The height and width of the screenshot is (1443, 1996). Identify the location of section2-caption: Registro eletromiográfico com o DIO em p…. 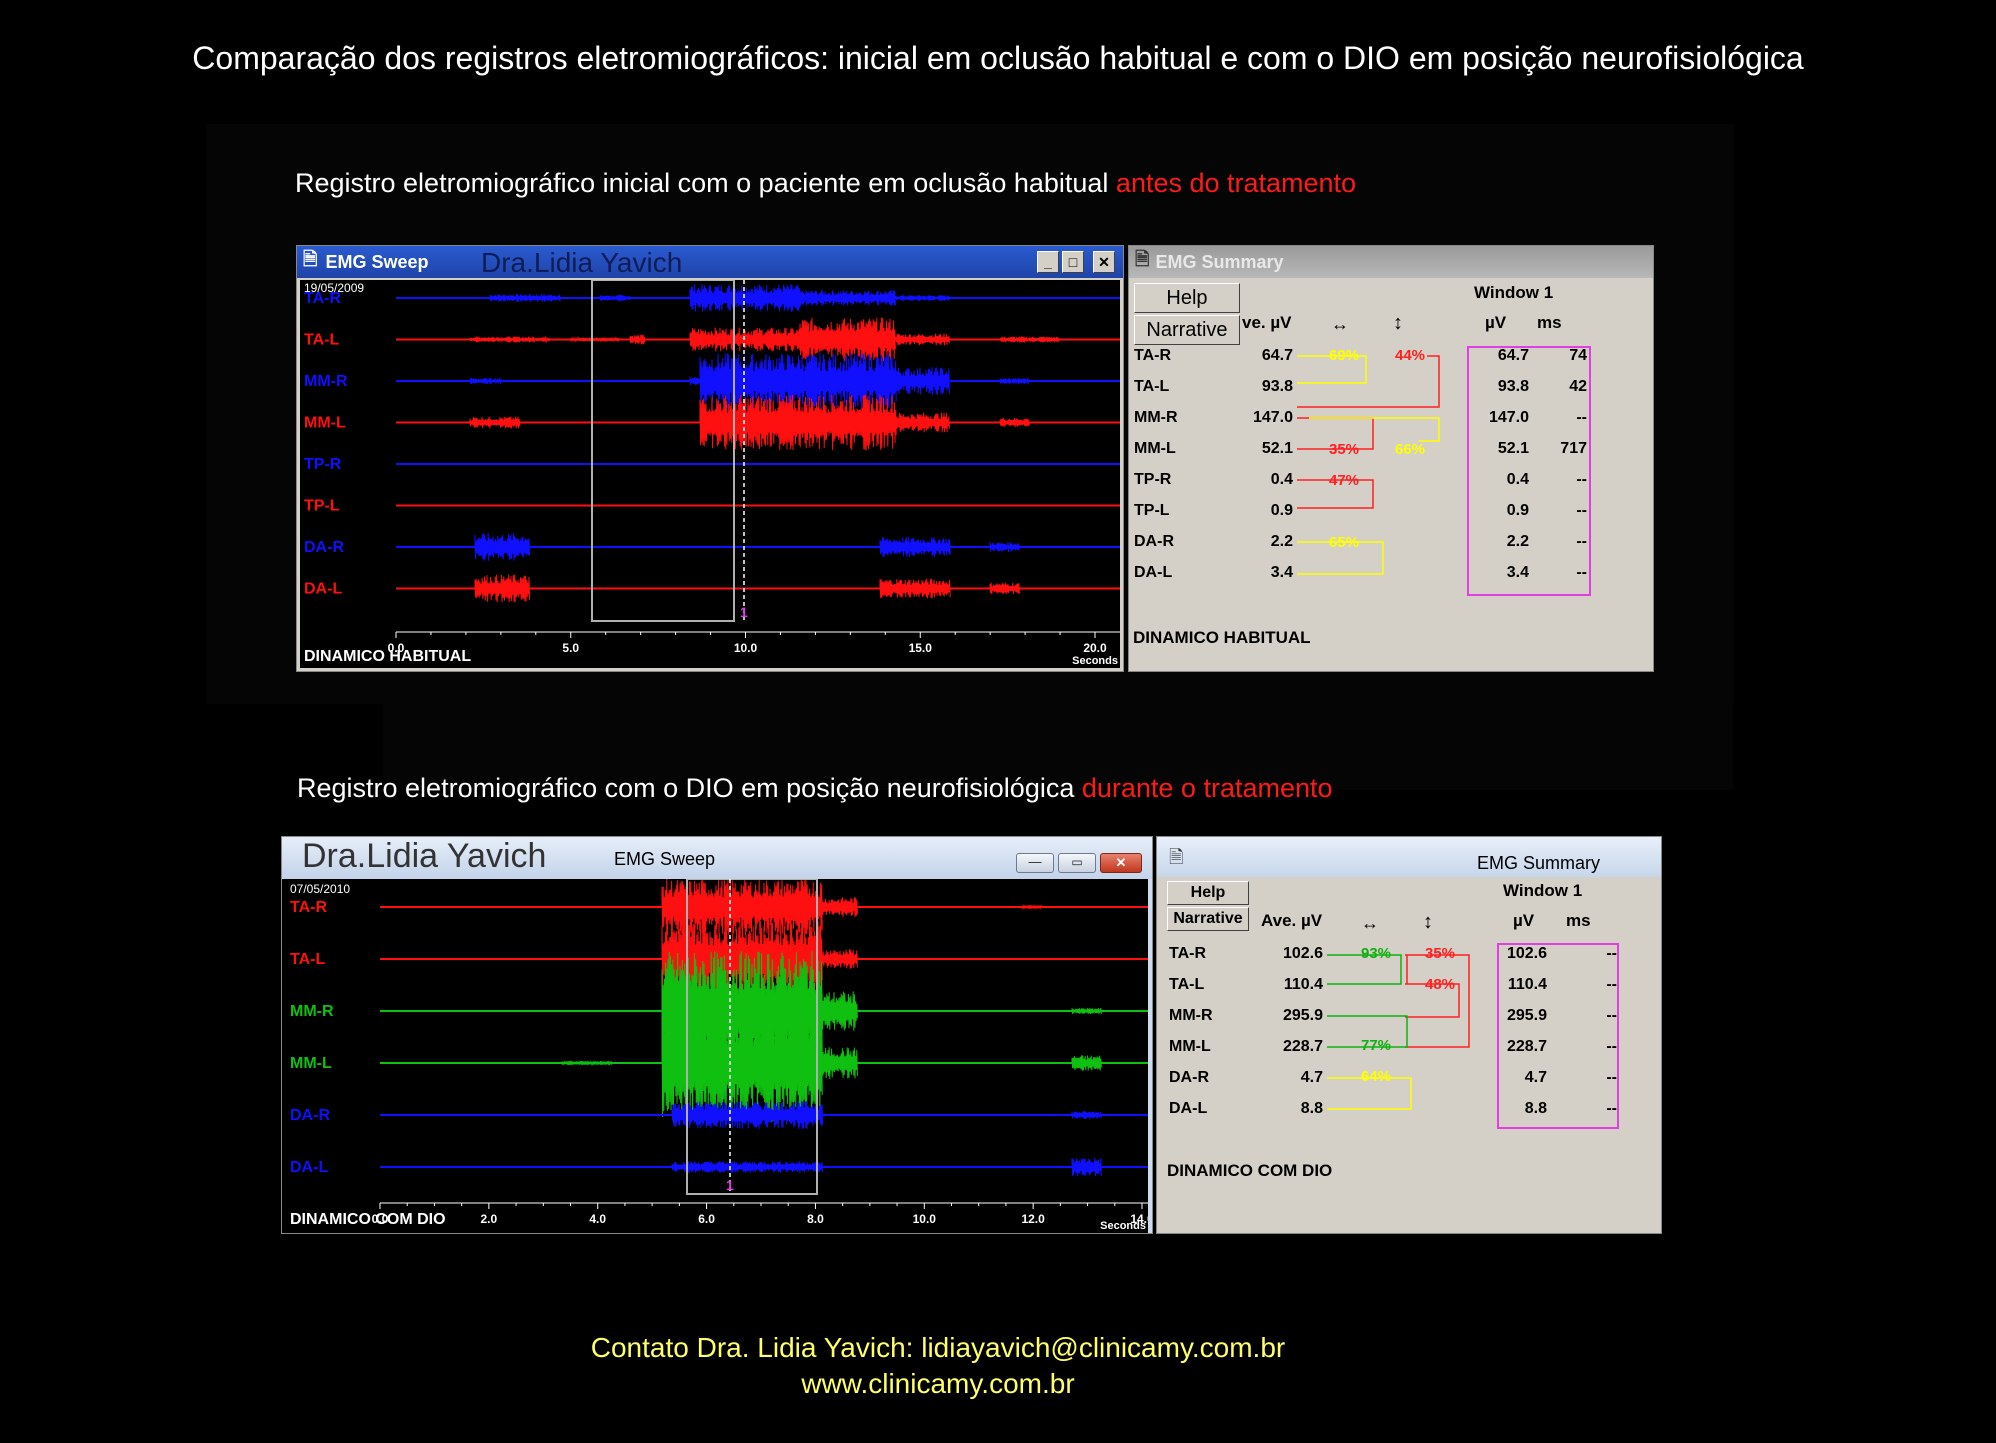
(815, 788).